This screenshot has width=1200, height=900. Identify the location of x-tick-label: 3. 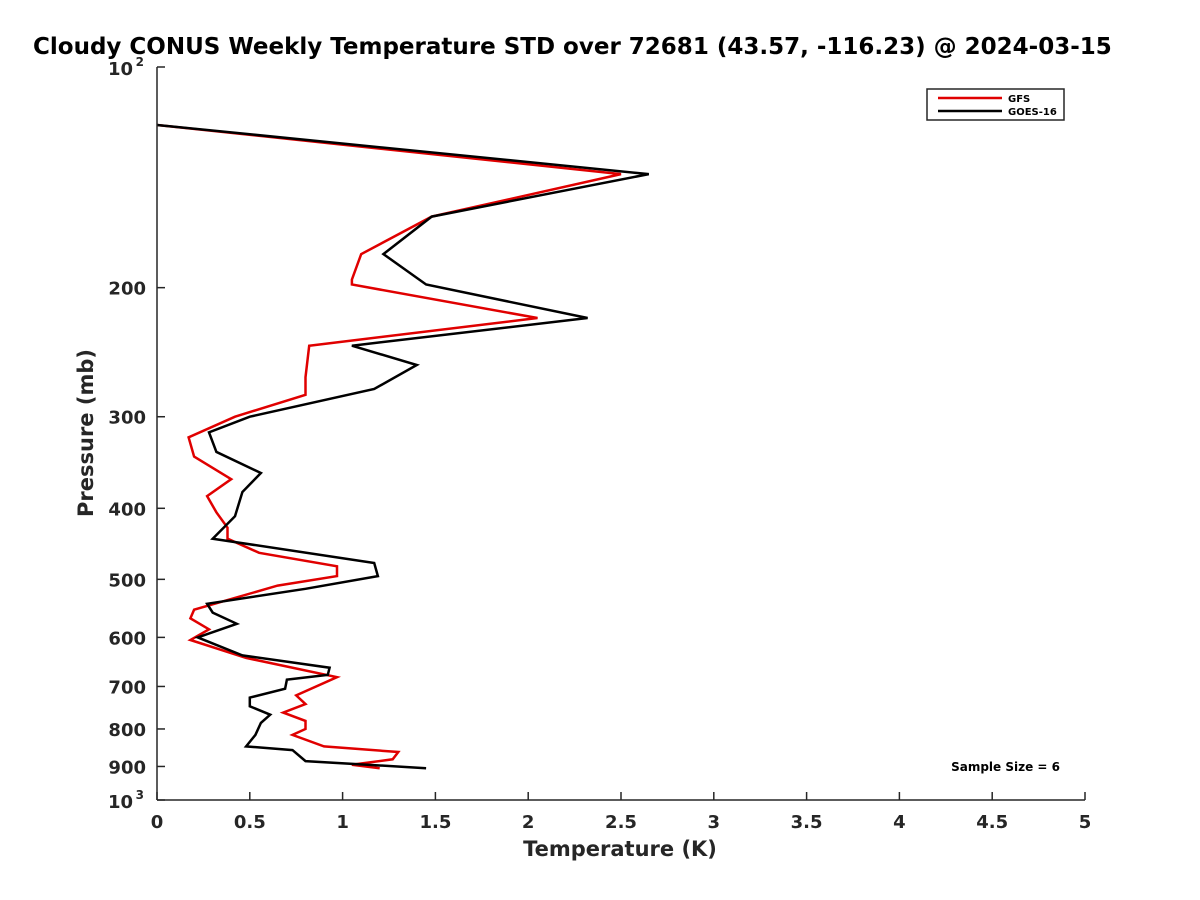
(714, 822).